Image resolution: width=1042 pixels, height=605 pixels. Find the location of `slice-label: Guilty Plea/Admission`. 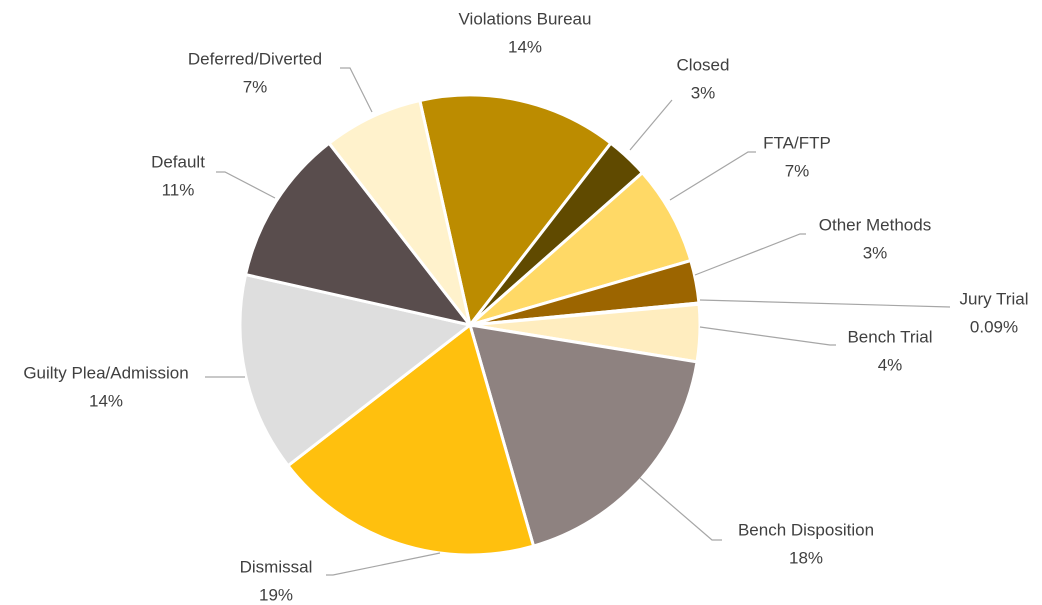

slice-label: Guilty Plea/Admission is located at coordinates (105, 372).